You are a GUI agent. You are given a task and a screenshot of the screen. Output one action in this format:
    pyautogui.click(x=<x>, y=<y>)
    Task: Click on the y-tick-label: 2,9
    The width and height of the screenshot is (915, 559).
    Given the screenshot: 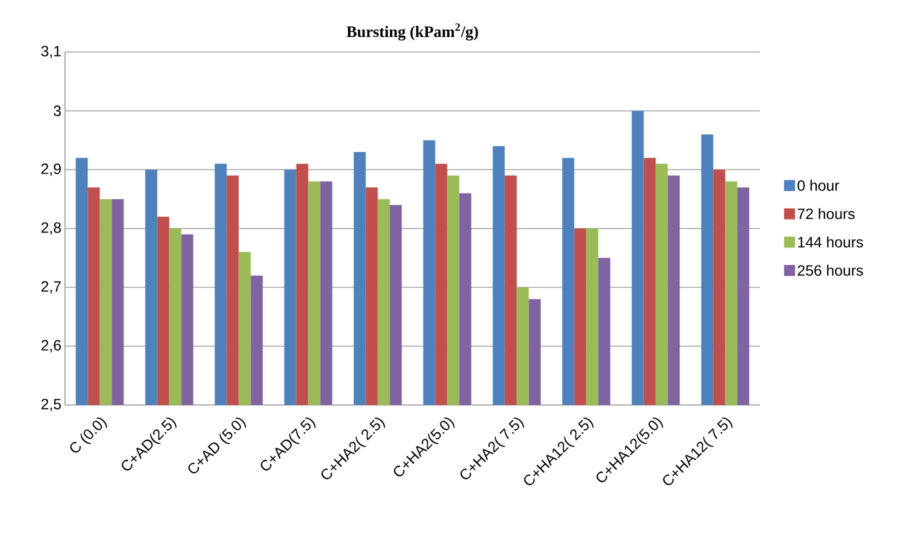 What is the action you would take?
    pyautogui.click(x=51, y=169)
    